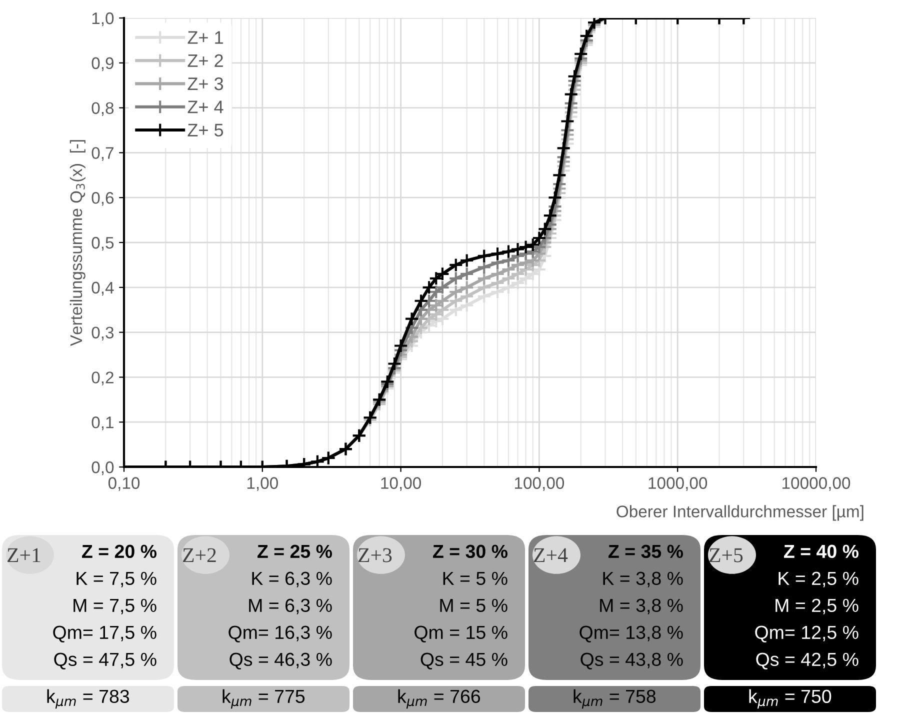 This screenshot has width=908, height=716. I want to click on legend-label: Z+ 2, so click(205, 60).